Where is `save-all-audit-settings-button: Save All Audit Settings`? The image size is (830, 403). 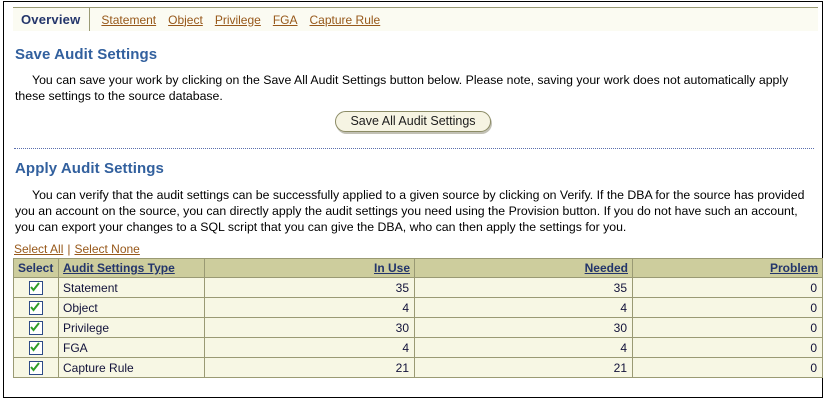 save-all-audit-settings-button: Save All Audit Settings is located at coordinates (413, 121).